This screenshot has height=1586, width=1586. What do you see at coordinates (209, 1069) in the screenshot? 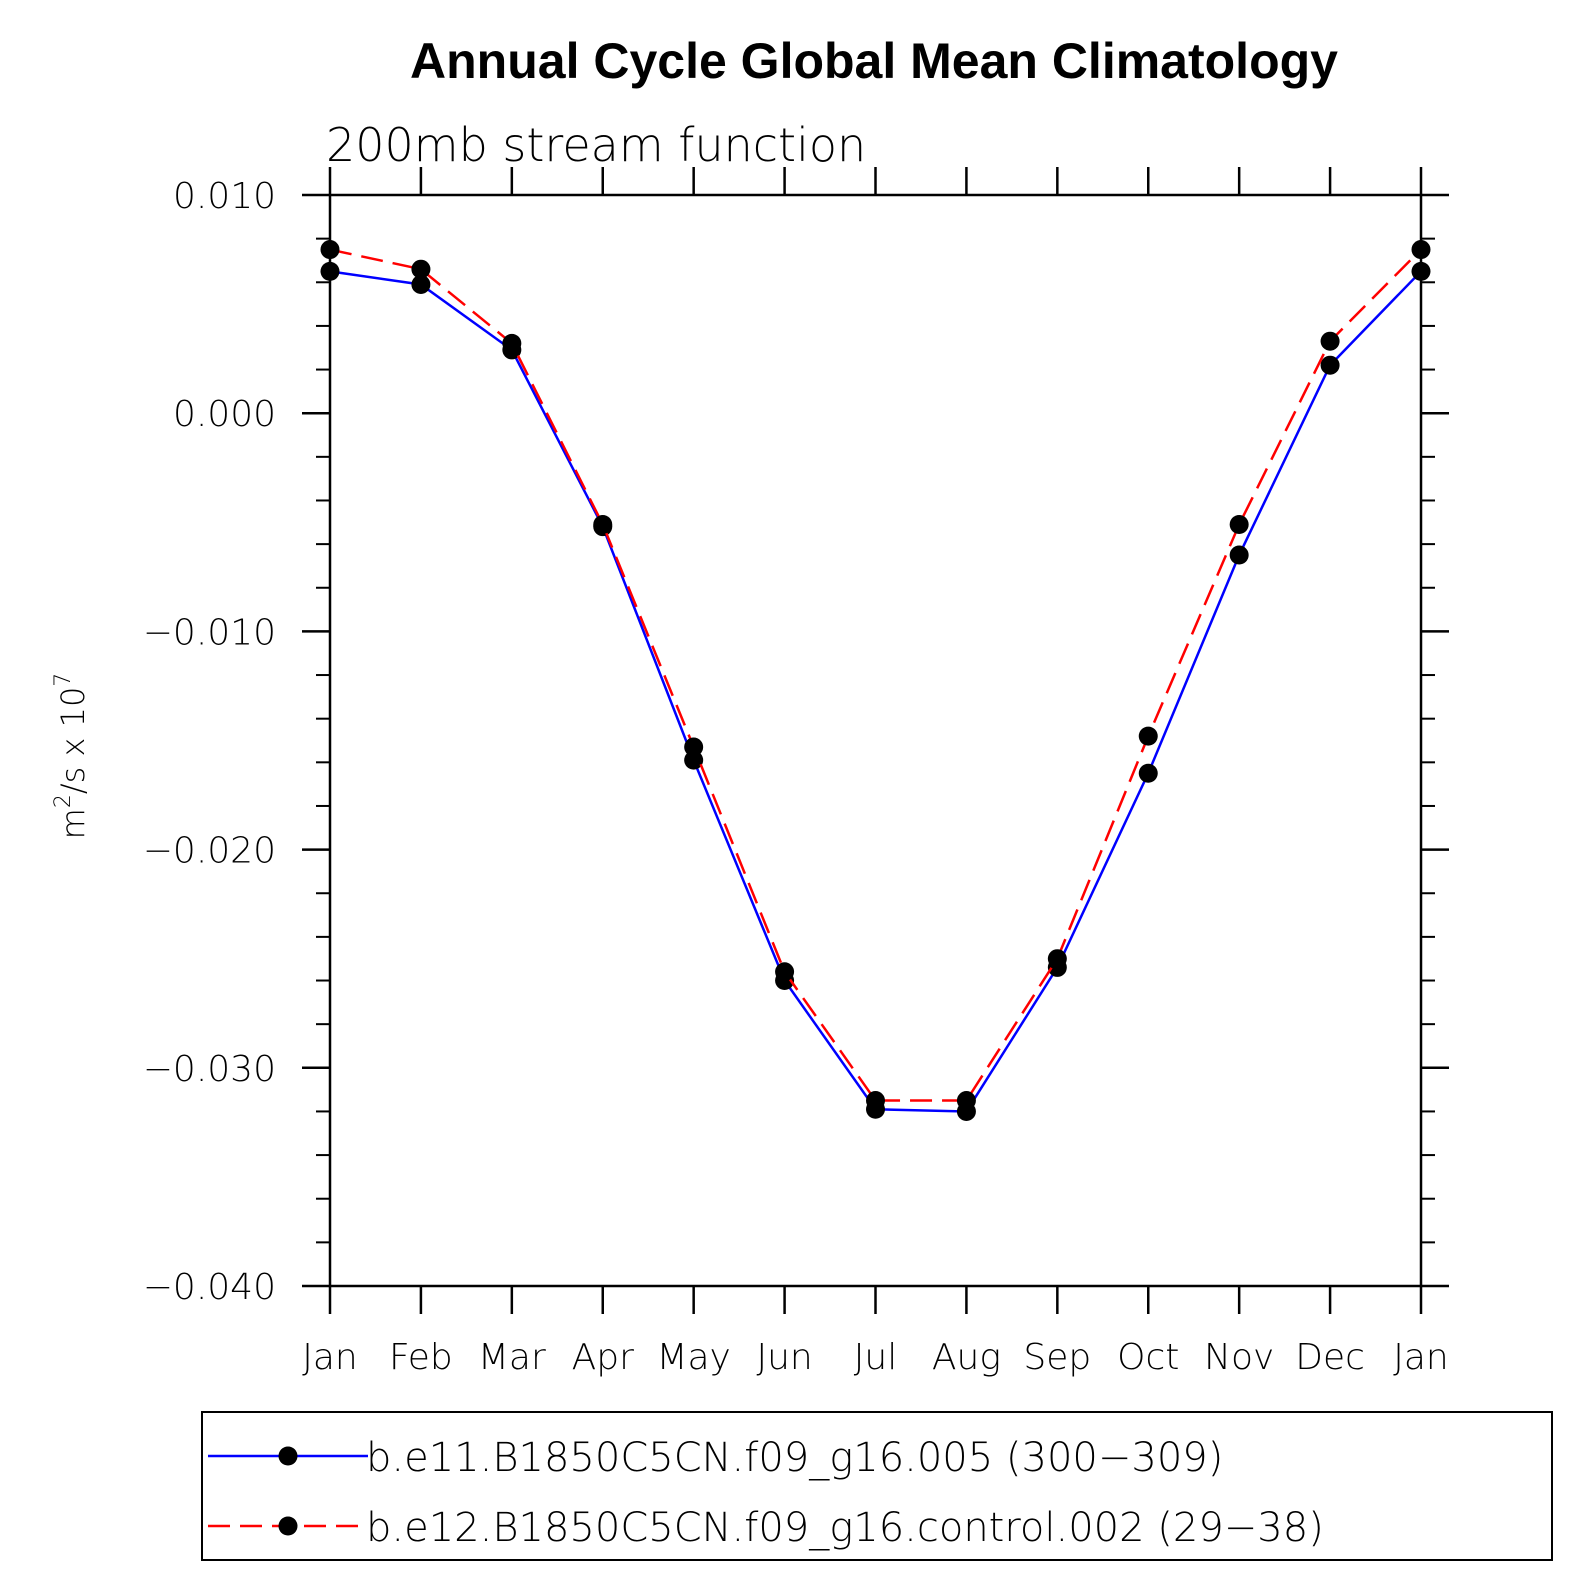
I see `y-tick-label: −0.030` at bounding box center [209, 1069].